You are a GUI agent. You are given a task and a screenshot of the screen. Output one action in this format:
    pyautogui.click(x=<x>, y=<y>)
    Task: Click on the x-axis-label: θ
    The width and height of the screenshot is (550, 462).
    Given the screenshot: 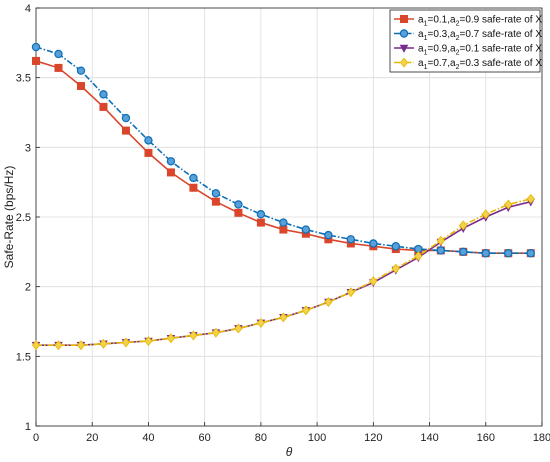 What is the action you would take?
    pyautogui.click(x=289, y=452)
    